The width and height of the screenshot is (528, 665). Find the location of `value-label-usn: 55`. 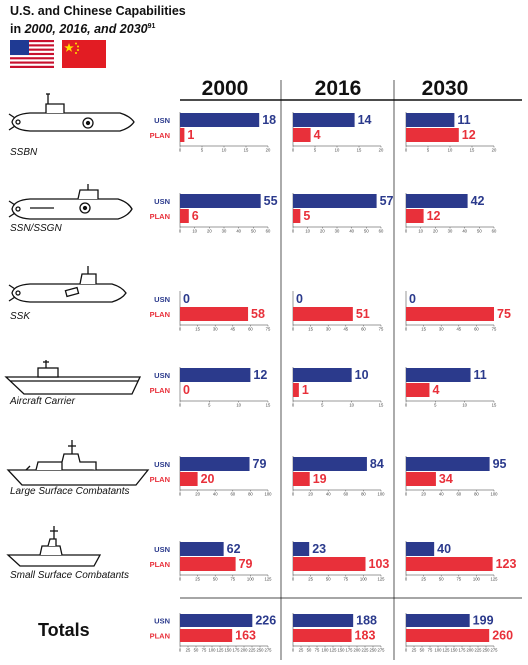

value-label-usn: 55 is located at coordinates (271, 201).